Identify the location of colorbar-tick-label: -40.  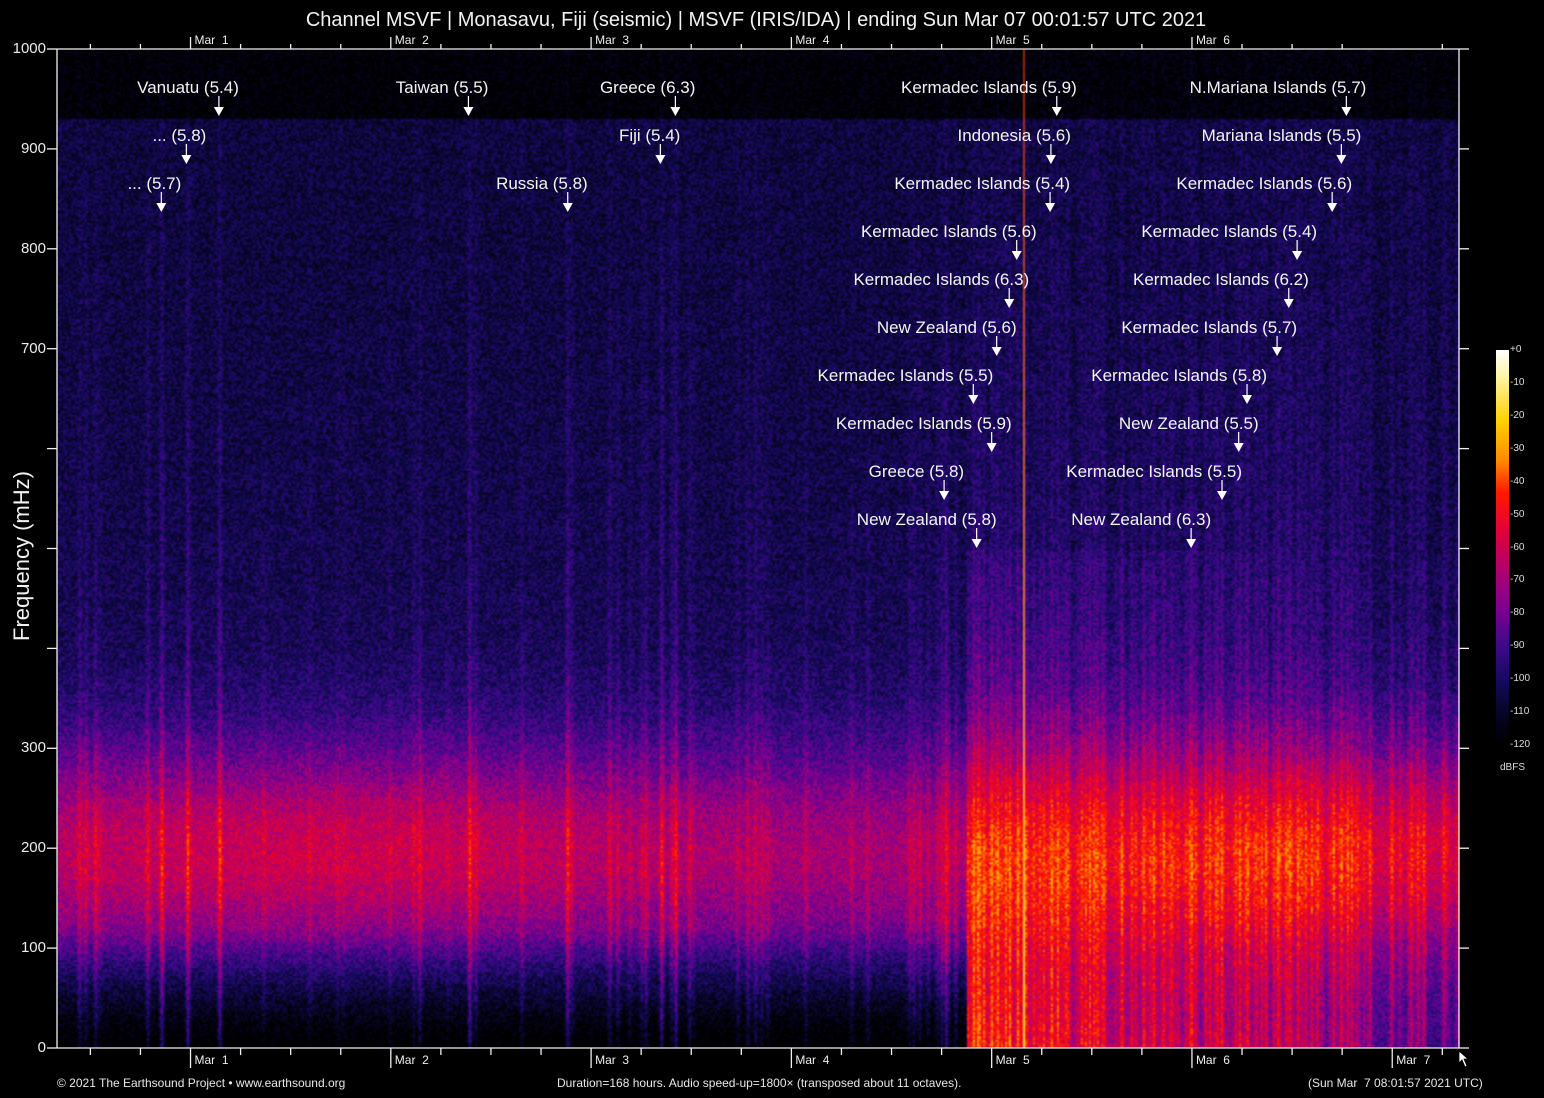
(1517, 481).